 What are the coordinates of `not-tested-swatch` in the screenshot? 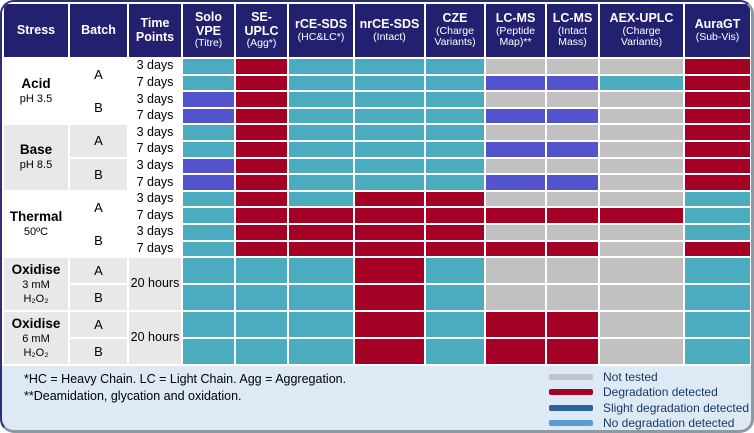 It's located at (571, 376).